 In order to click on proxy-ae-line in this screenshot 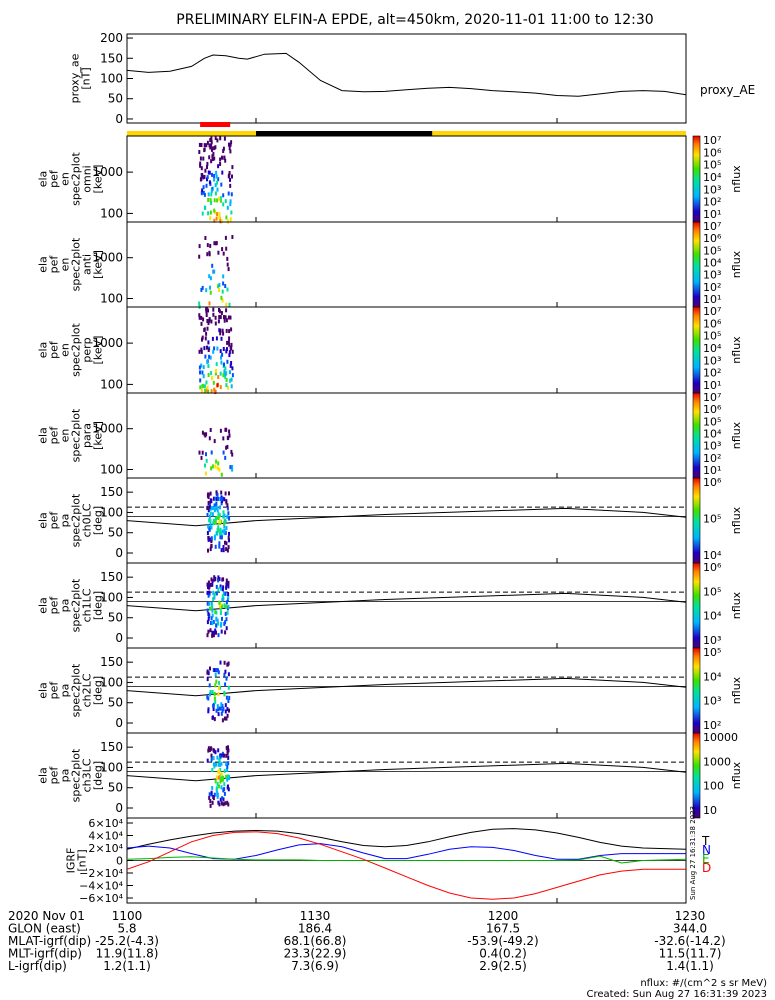, I will do `click(406, 74)`.